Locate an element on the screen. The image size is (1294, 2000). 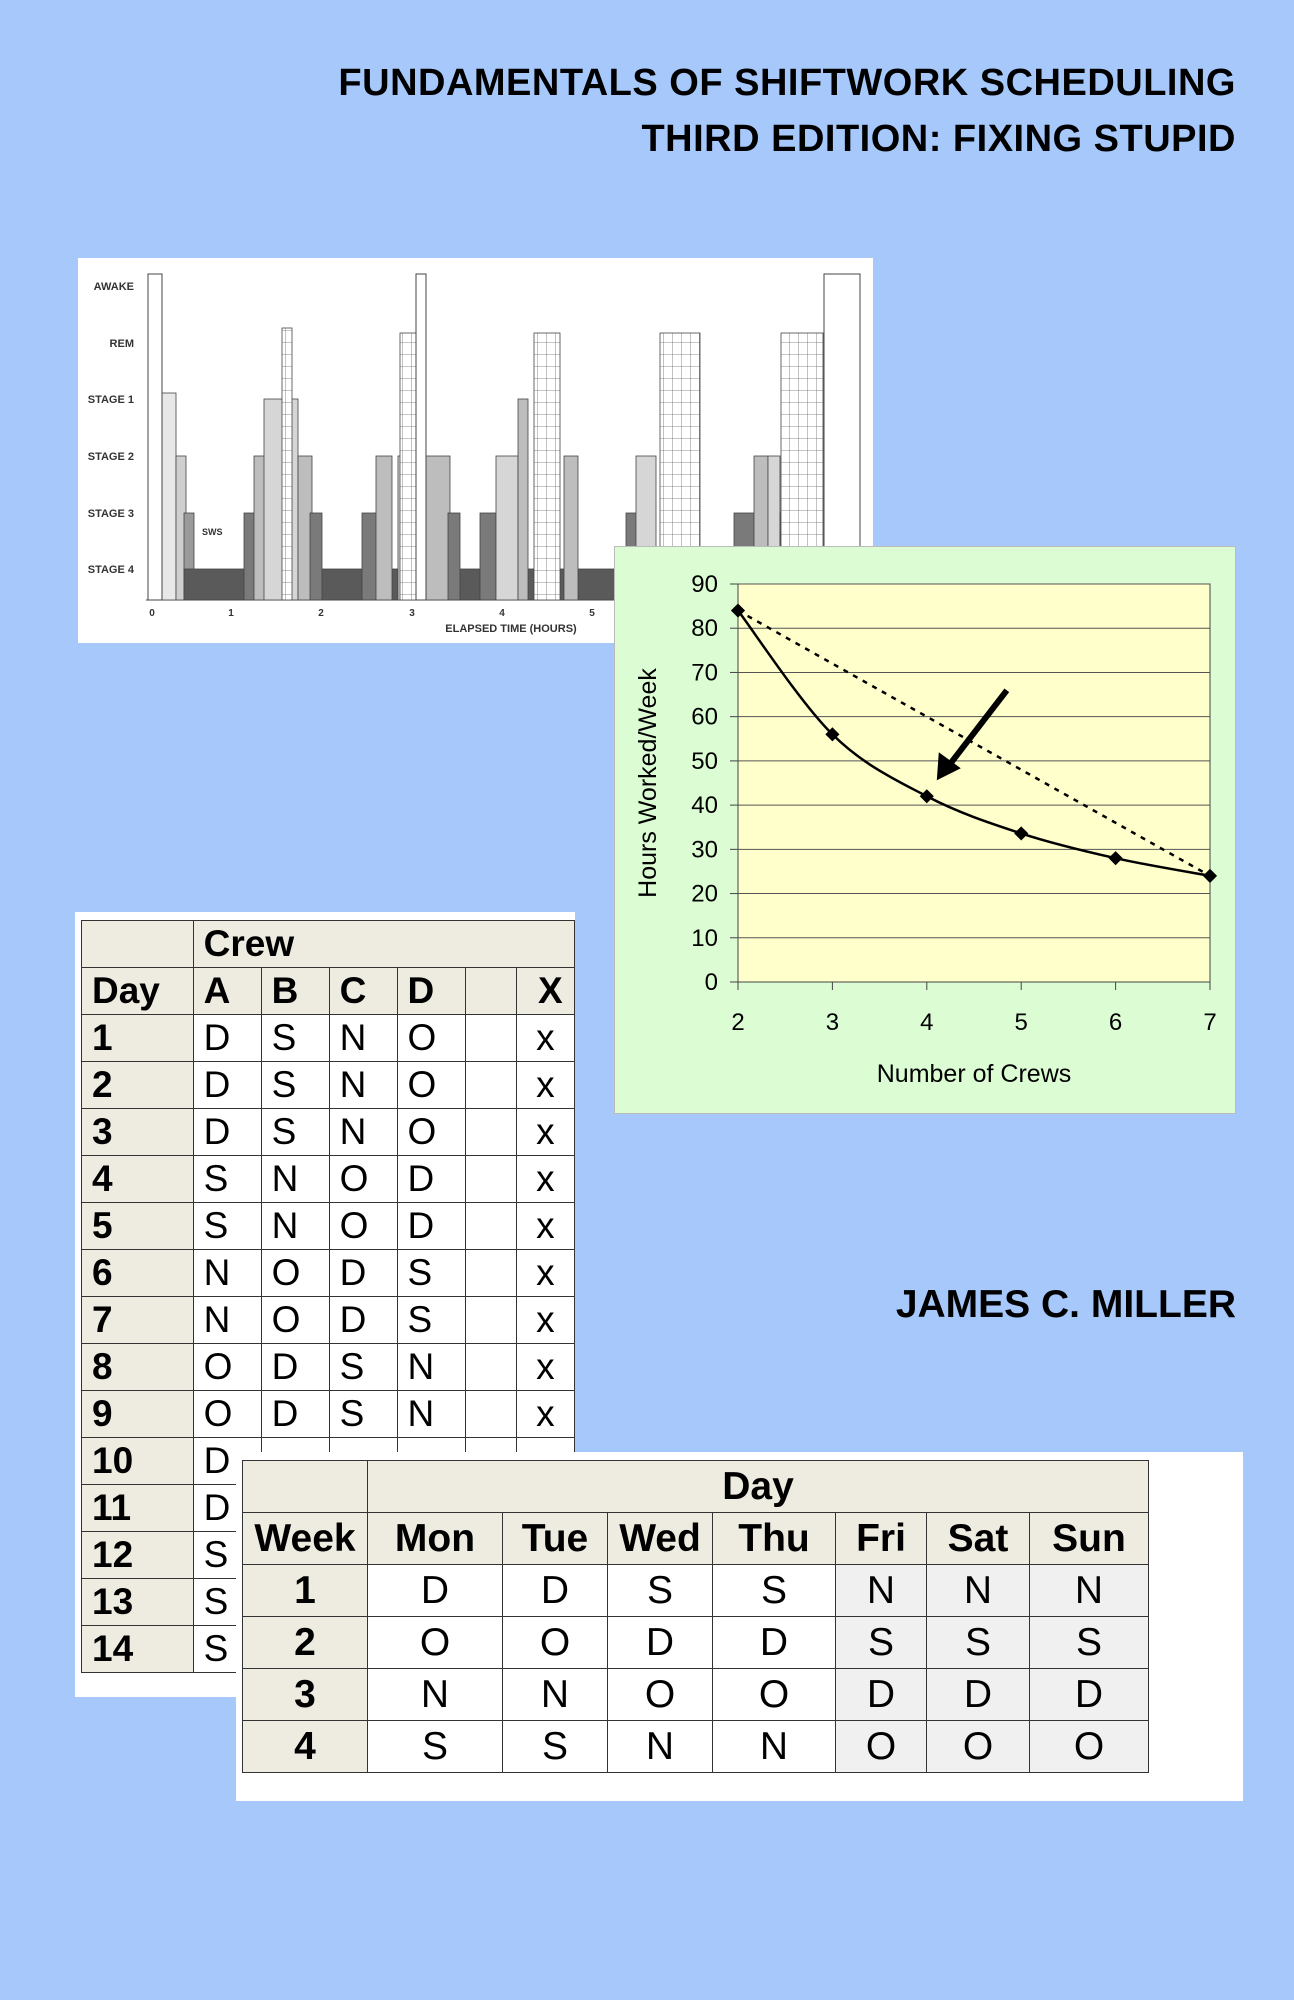
y-tick-label: 0 is located at coordinates (711, 982).